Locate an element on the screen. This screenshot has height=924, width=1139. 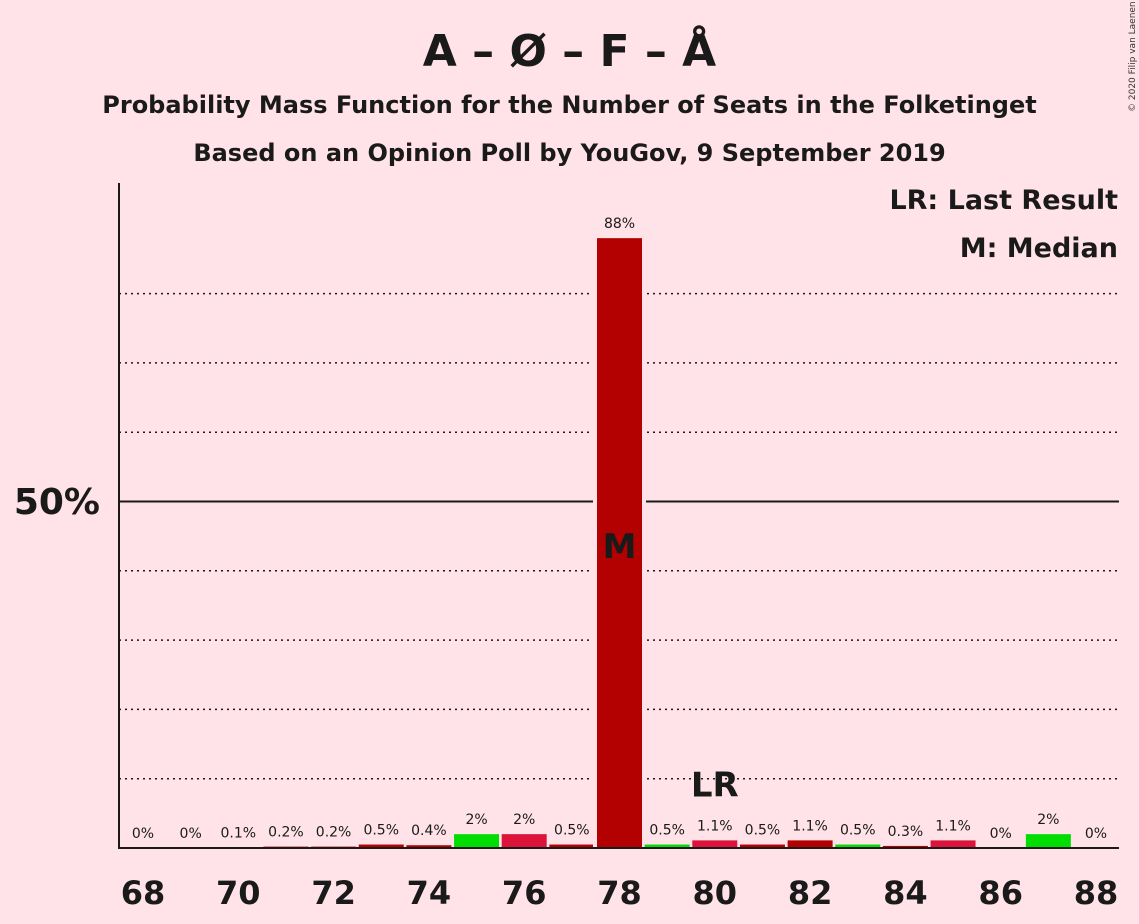
x-tick-label-84: 84 is located at coordinates (905, 893).